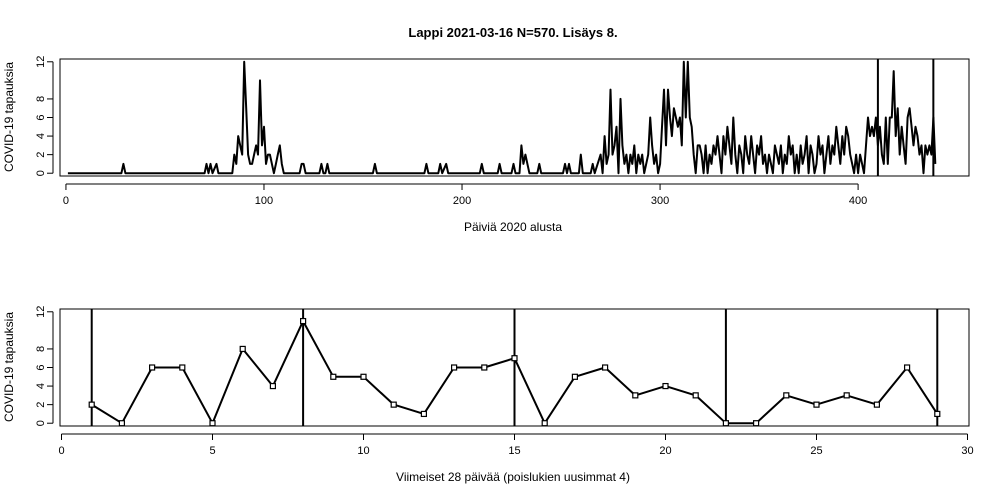 This screenshot has width=1000, height=500. What do you see at coordinates (512, 32) in the screenshot?
I see `chart-title: Lappi 2021-03-16 N=570. Lisäys 8.` at bounding box center [512, 32].